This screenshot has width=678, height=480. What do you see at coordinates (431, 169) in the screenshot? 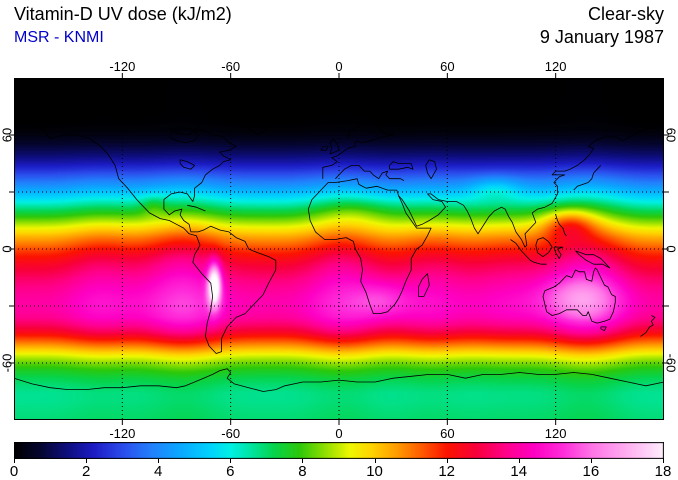
I see `coastline-caspian-sea` at bounding box center [431, 169].